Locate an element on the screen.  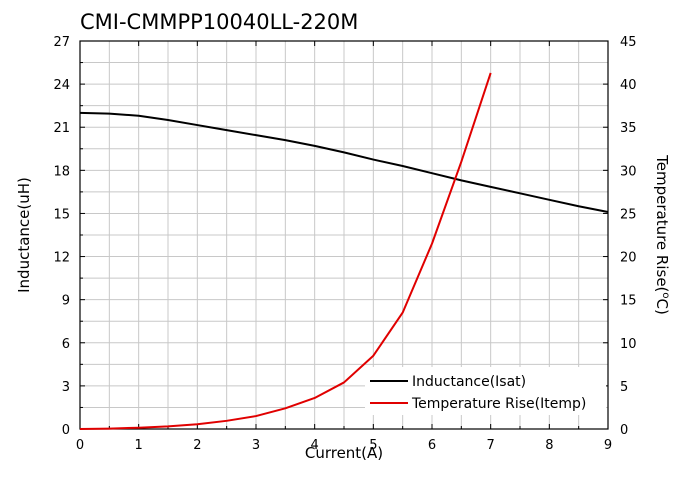
y-tick-label: 12 is located at coordinates (61, 258).